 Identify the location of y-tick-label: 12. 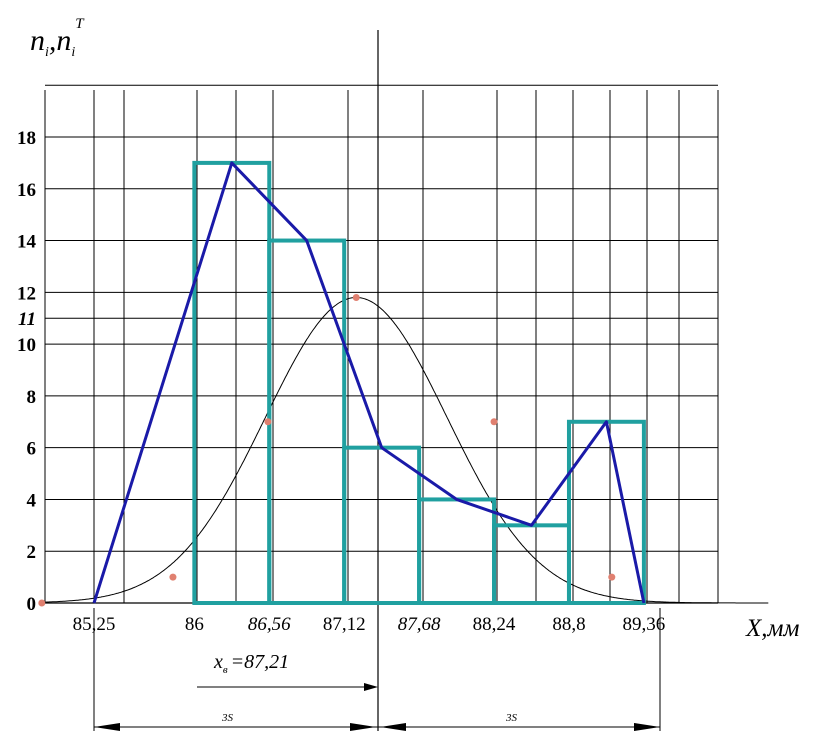
(26, 293).